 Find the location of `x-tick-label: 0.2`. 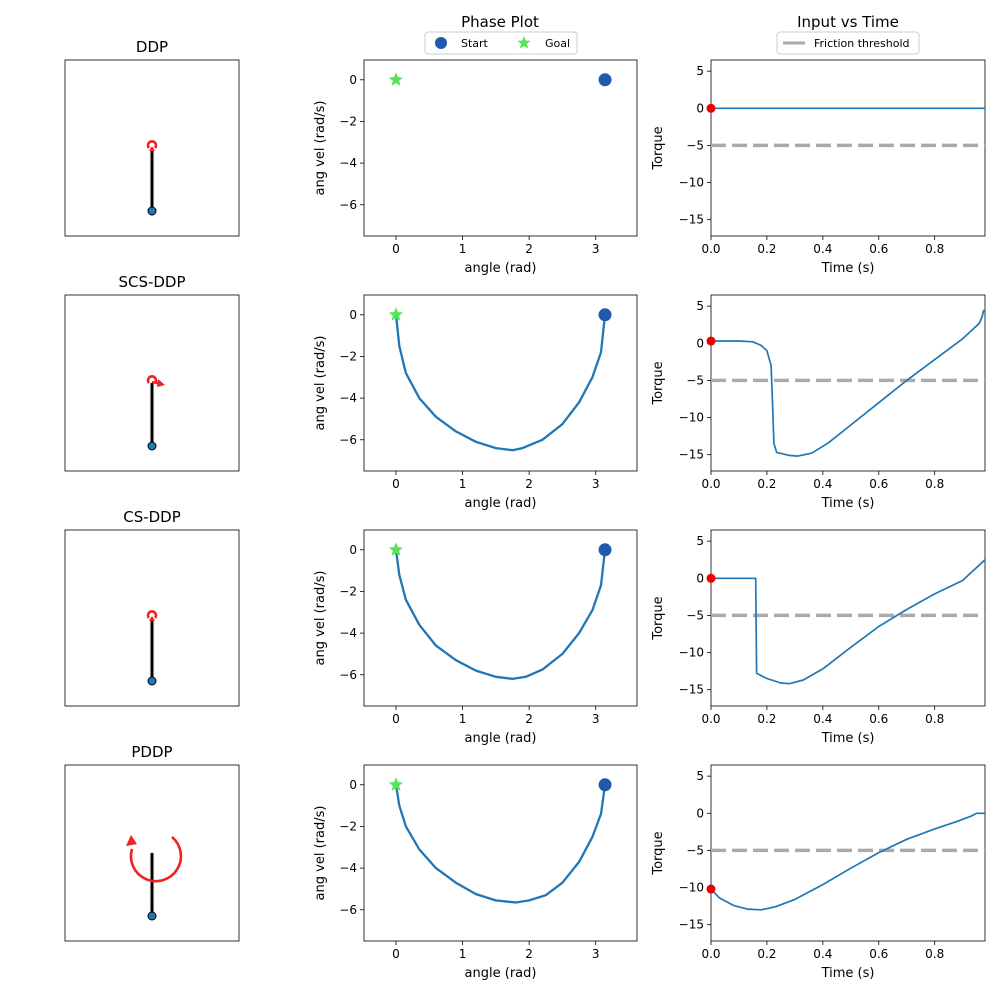

x-tick-label: 0.2 is located at coordinates (766, 484).